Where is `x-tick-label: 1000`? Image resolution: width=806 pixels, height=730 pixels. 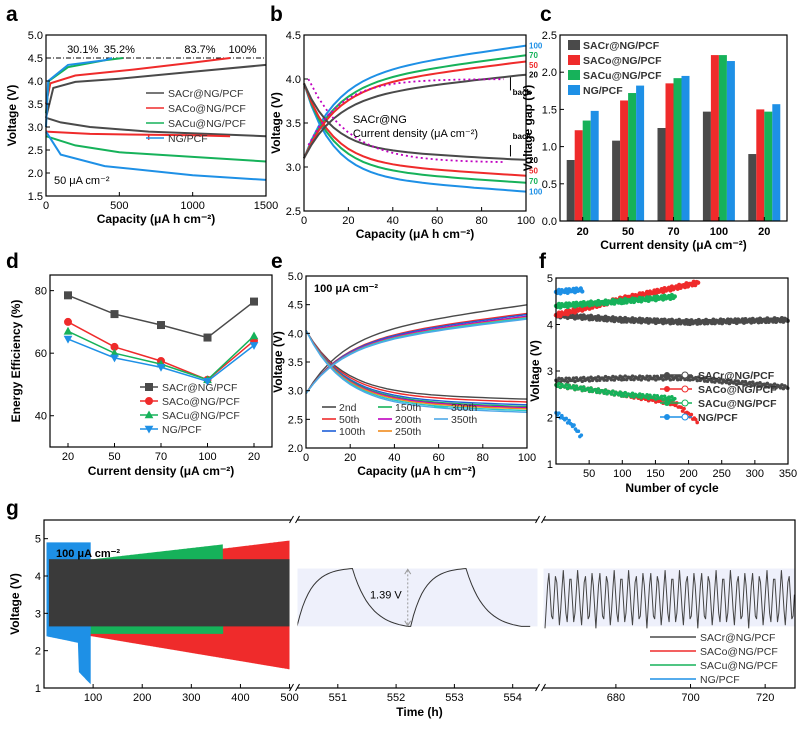 x-tick-label: 1000 is located at coordinates (192, 206).